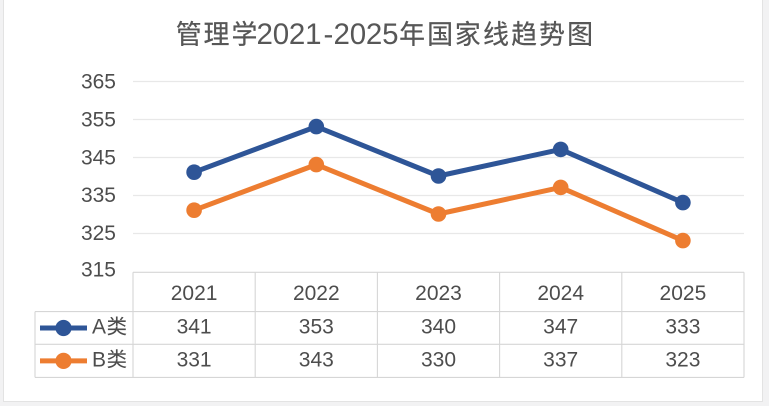  What do you see at coordinates (316, 360) in the screenshot?
I see `svg-text: 343` at bounding box center [316, 360].